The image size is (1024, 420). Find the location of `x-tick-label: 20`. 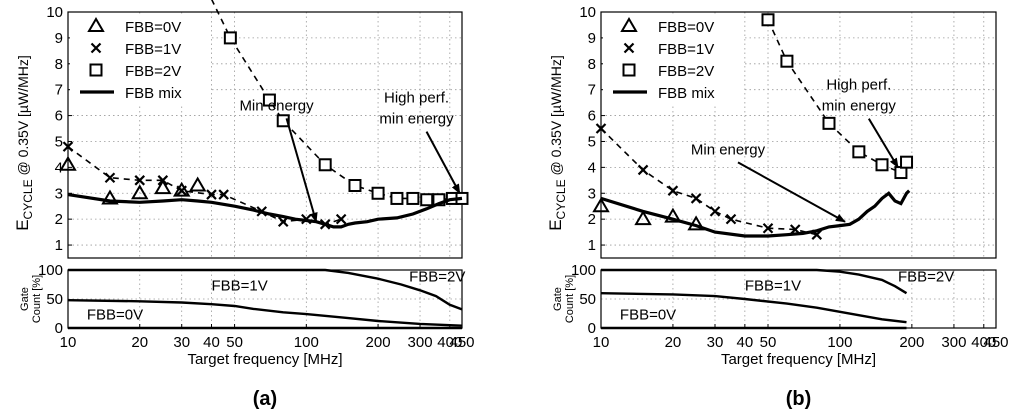

x-tick-label: 20 is located at coordinates (673, 342).